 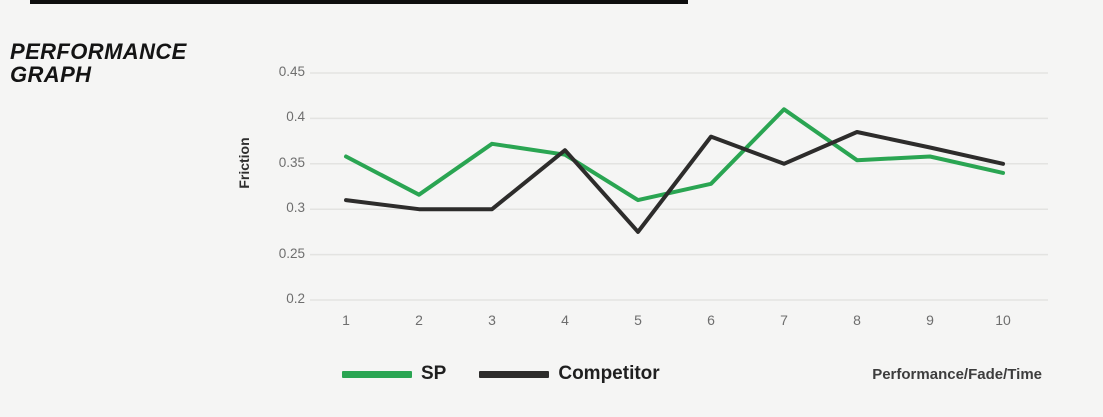 What do you see at coordinates (419, 320) in the screenshot?
I see `x-tick-label: 2` at bounding box center [419, 320].